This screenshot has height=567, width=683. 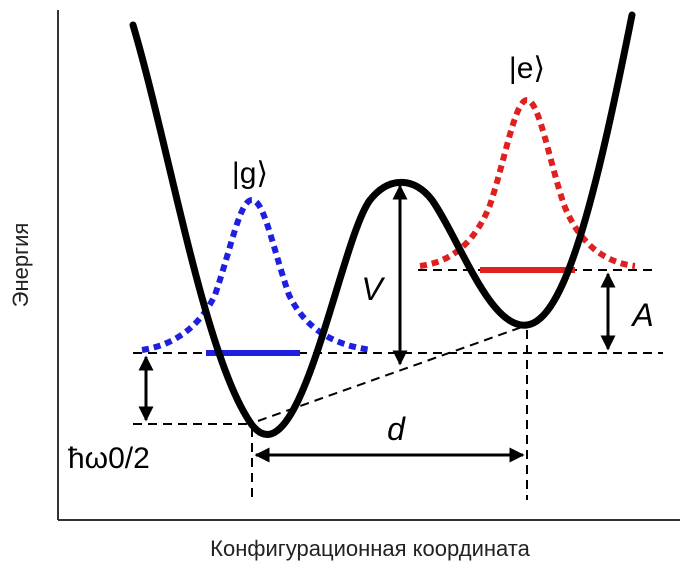 What do you see at coordinates (390, 374) in the screenshot?
I see `minima-connector` at bounding box center [390, 374].